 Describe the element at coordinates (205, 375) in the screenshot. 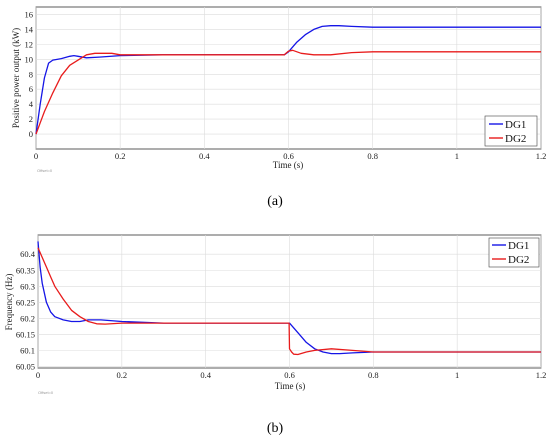

I see `x-tick-label-b: 0.4` at that location.